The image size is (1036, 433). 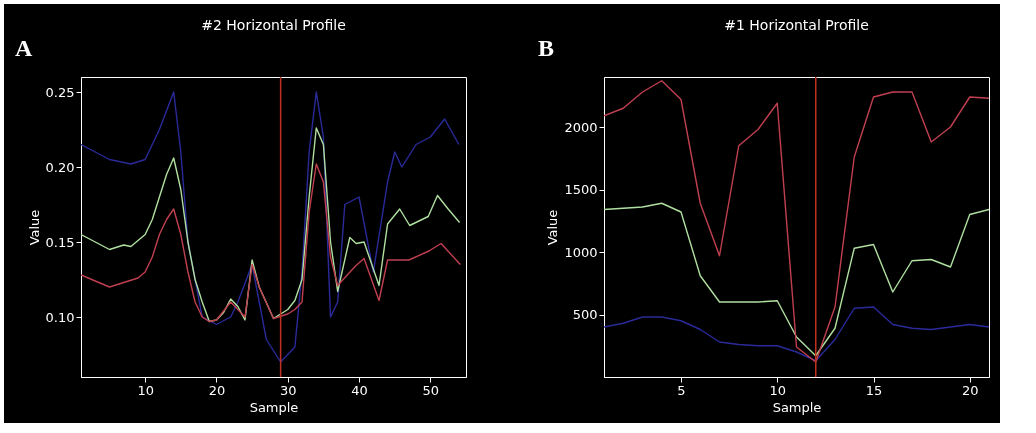 I want to click on x-tick-label: 15, so click(x=874, y=390).